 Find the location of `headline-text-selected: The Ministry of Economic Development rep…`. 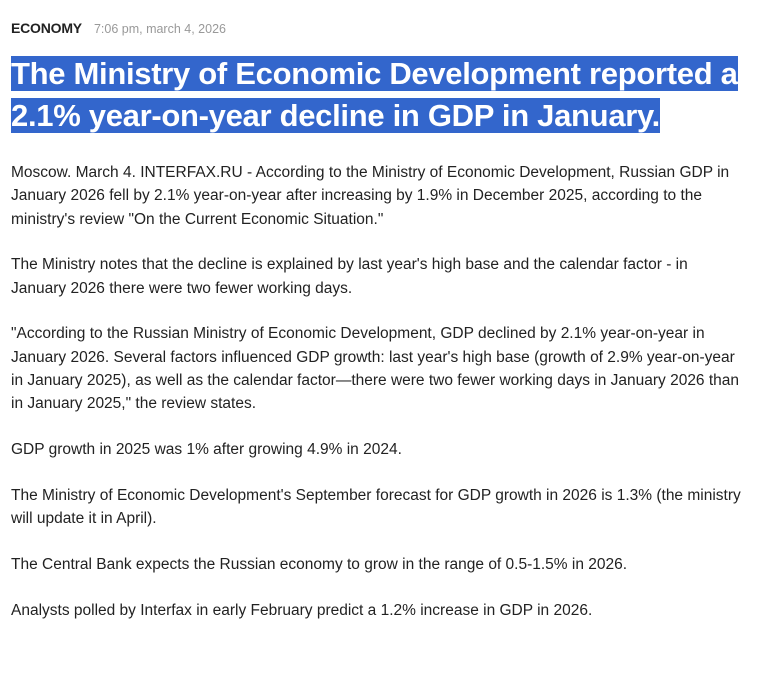

headline-text-selected: The Ministry of Economic Development rep… is located at coordinates (374, 94).